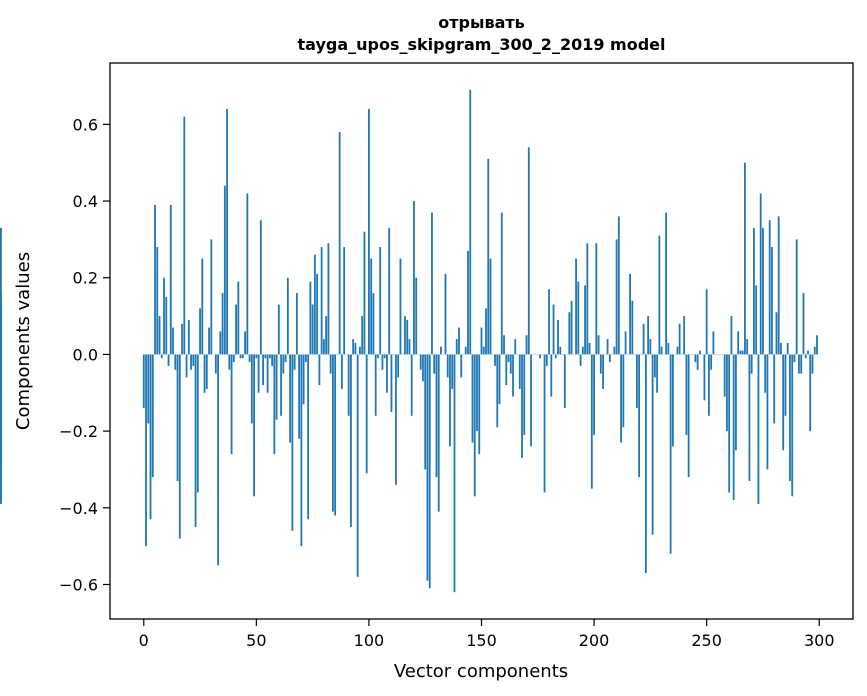 This screenshot has height=696, width=867. I want to click on chart-title: отрывать, so click(481, 22).